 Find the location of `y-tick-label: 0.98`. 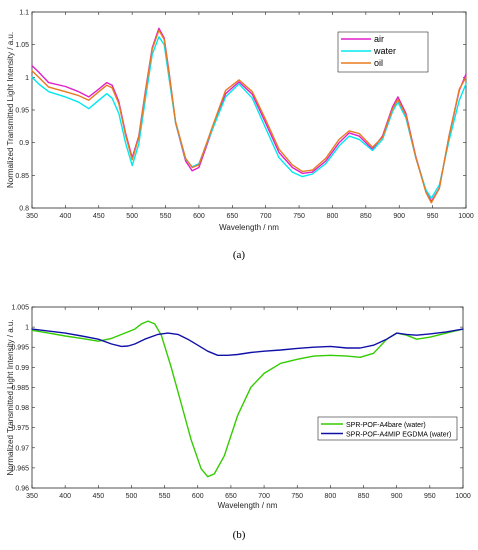

y-tick-label: 0.98 is located at coordinates (22, 408).